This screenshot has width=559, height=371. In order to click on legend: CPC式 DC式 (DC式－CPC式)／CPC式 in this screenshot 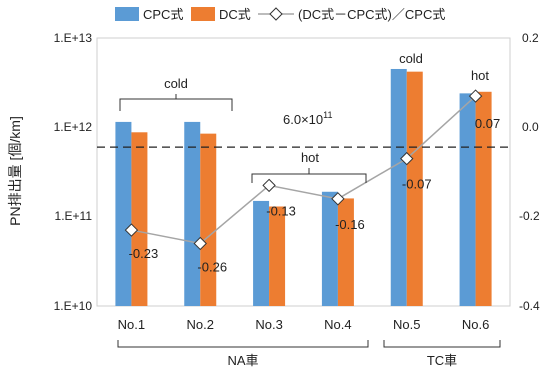, I will do `click(280, 14)`.